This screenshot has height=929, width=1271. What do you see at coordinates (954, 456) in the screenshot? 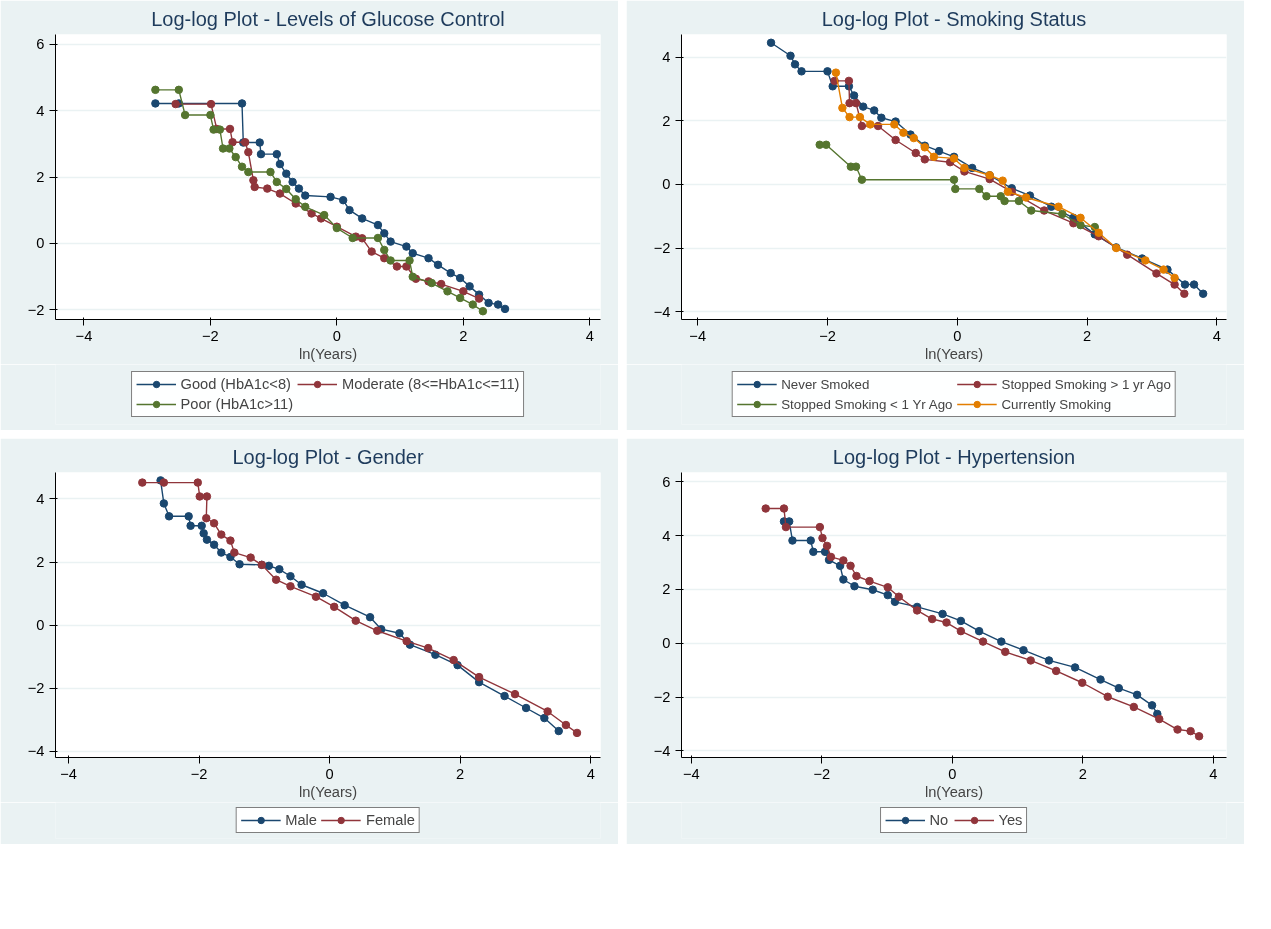
I see `chart-title: Log-log Plot - Hypertension` at bounding box center [954, 456].